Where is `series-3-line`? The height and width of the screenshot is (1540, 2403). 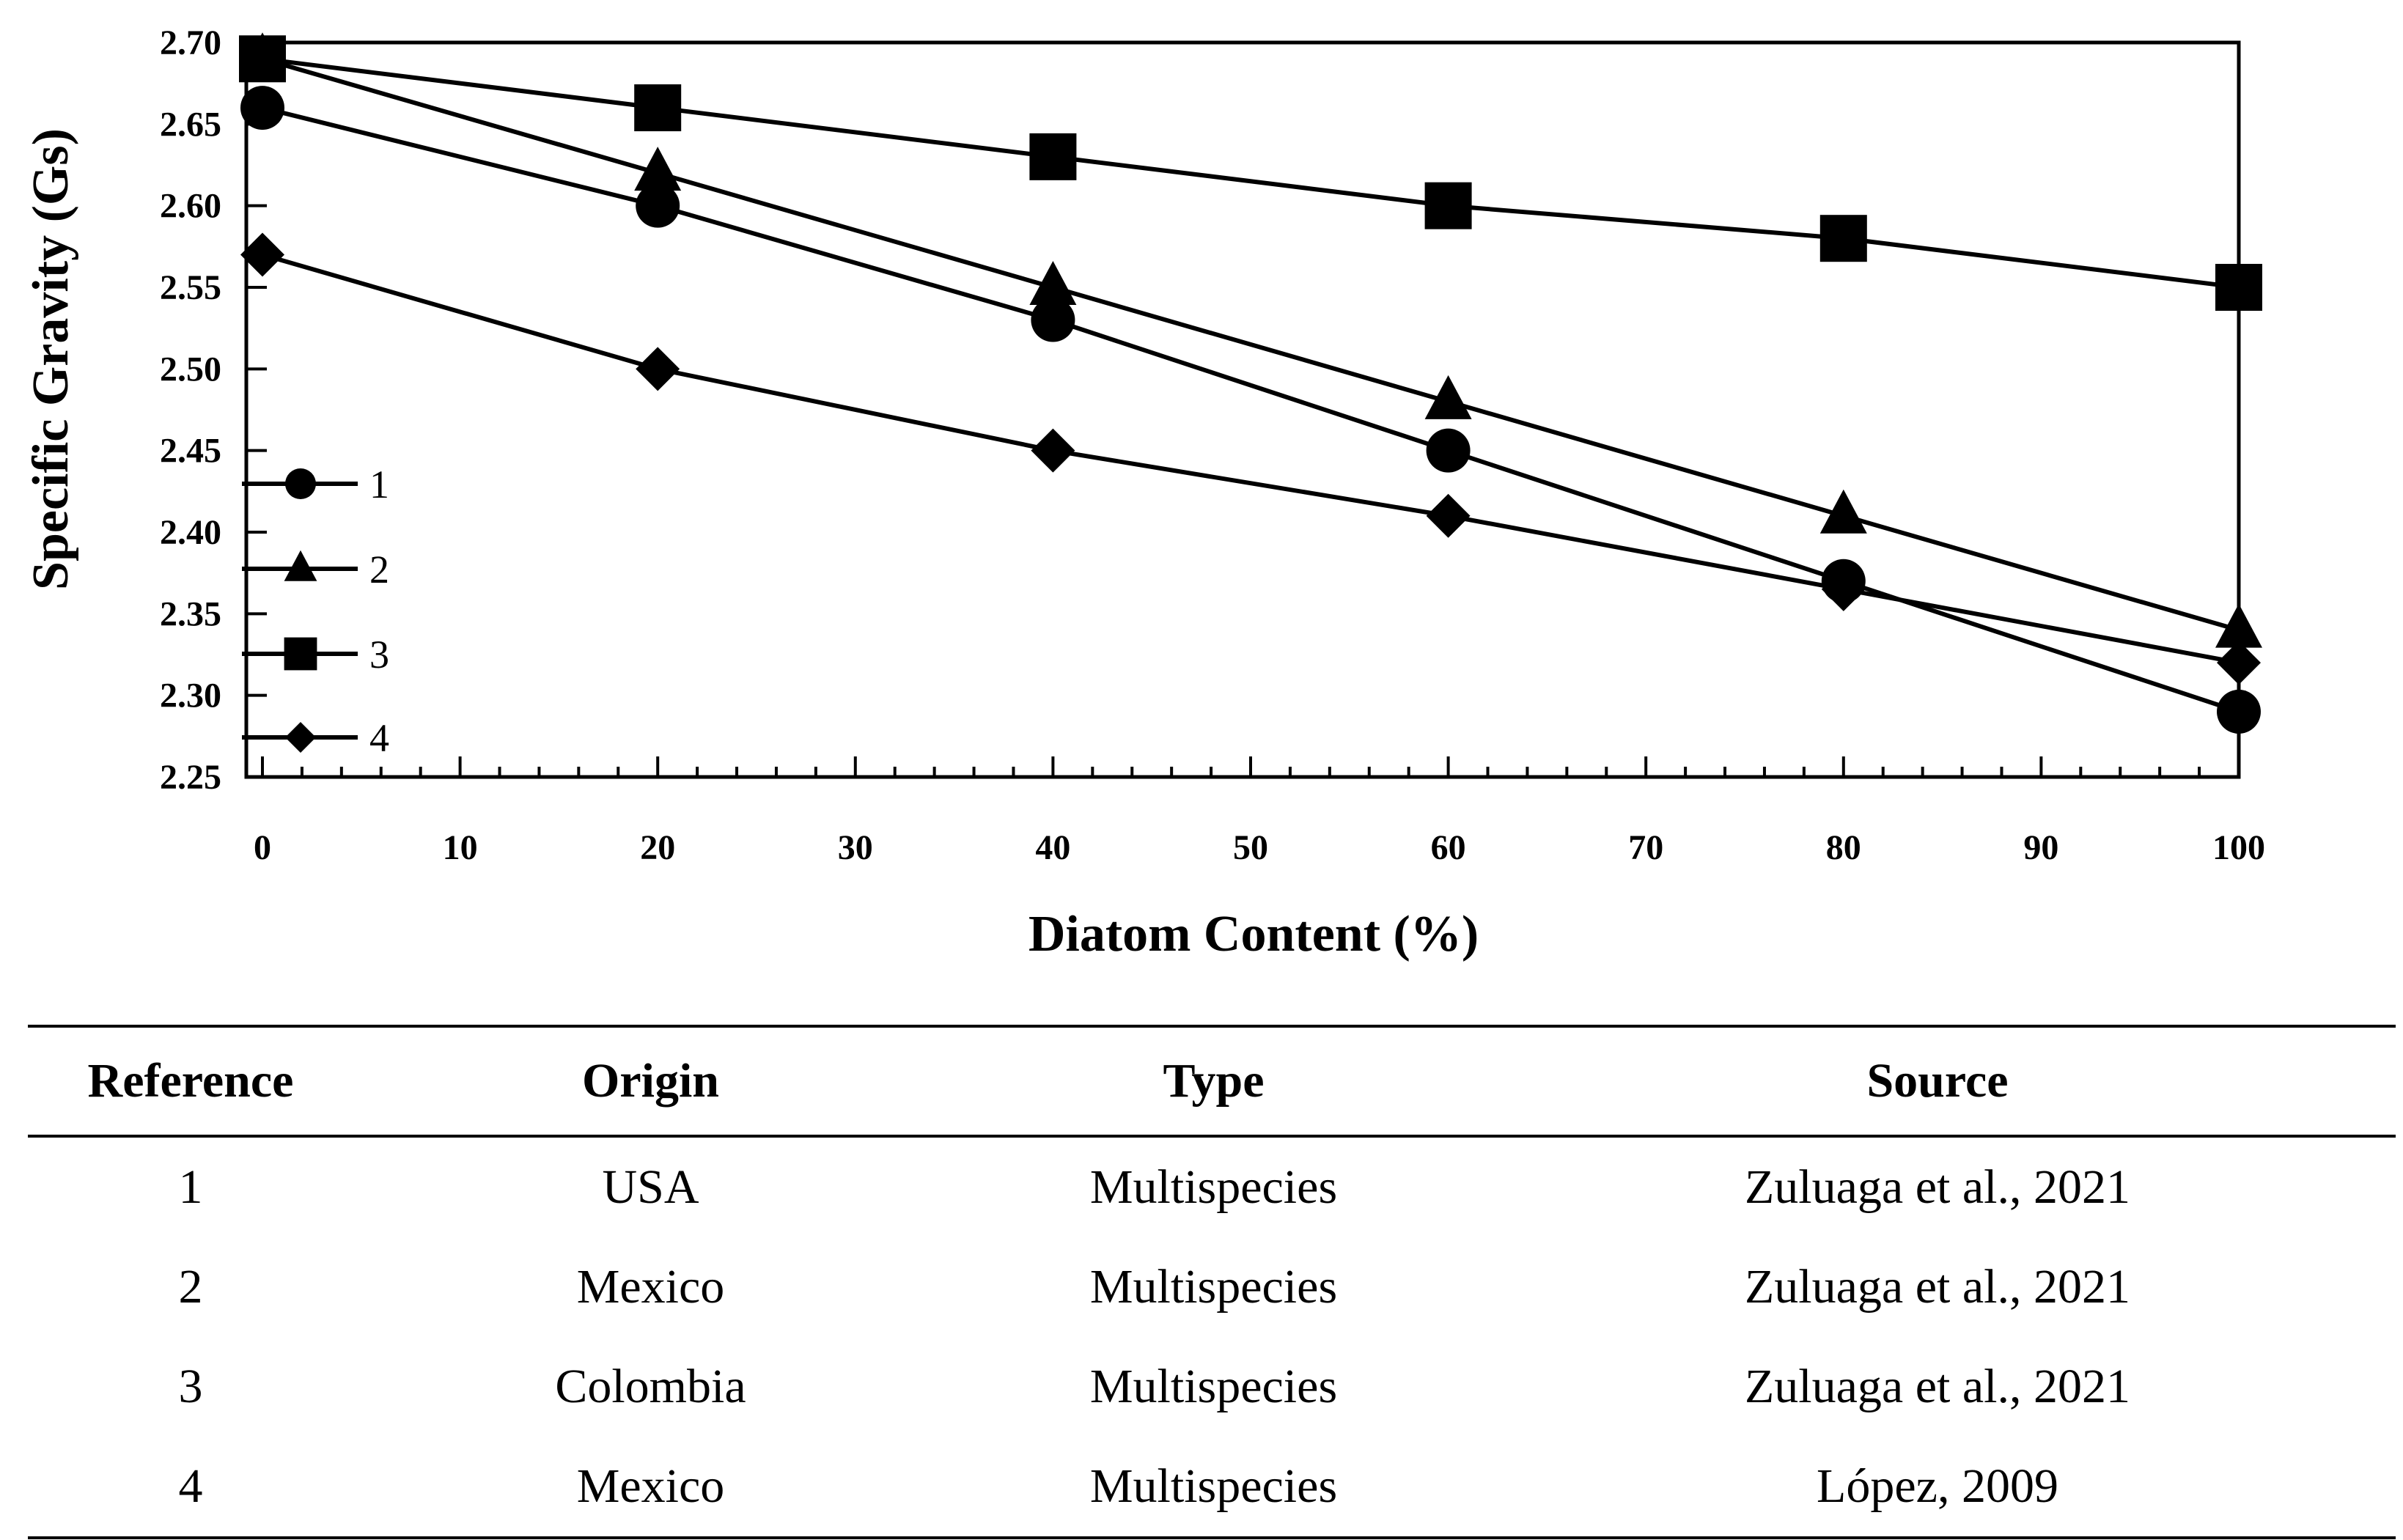
series-3-line is located at coordinates (1251, 173).